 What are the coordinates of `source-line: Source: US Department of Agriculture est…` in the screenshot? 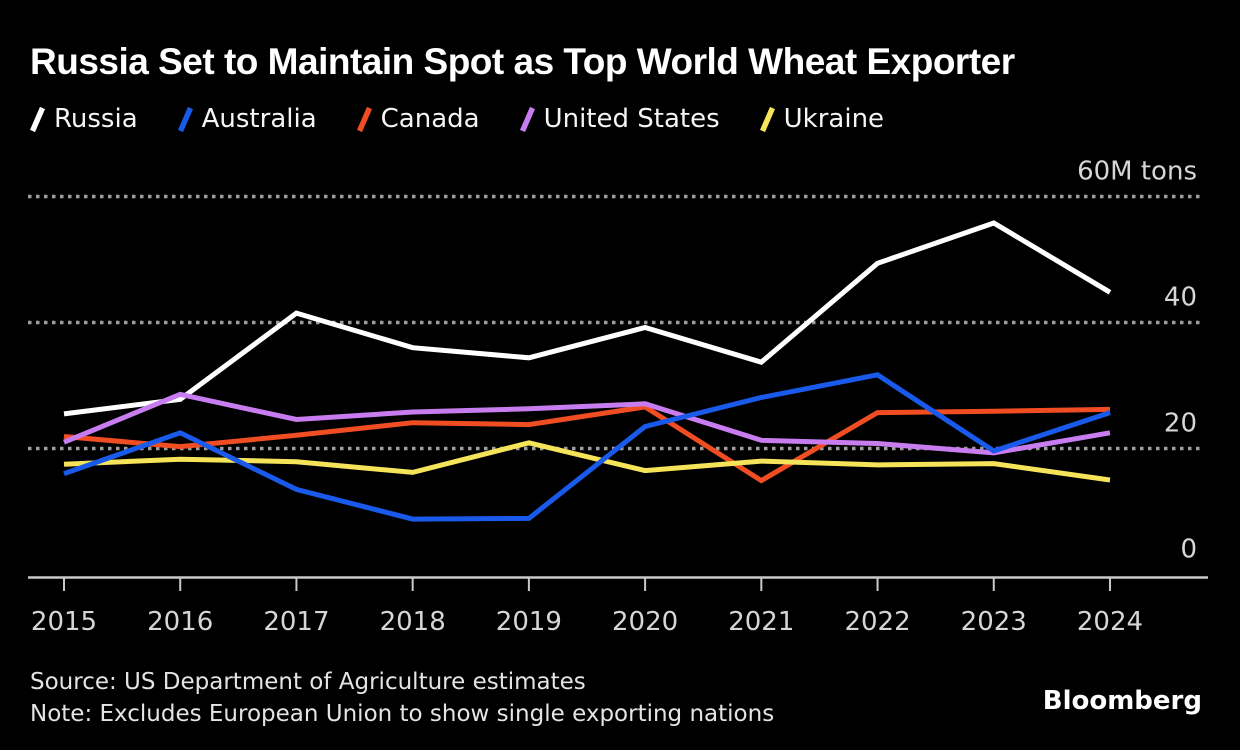 It's located at (308, 682).